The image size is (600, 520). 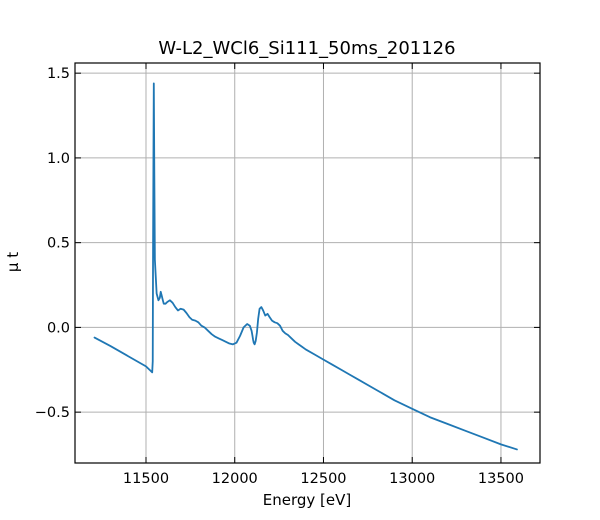 I want to click on y-tick-label: 1.0, so click(x=58, y=159).